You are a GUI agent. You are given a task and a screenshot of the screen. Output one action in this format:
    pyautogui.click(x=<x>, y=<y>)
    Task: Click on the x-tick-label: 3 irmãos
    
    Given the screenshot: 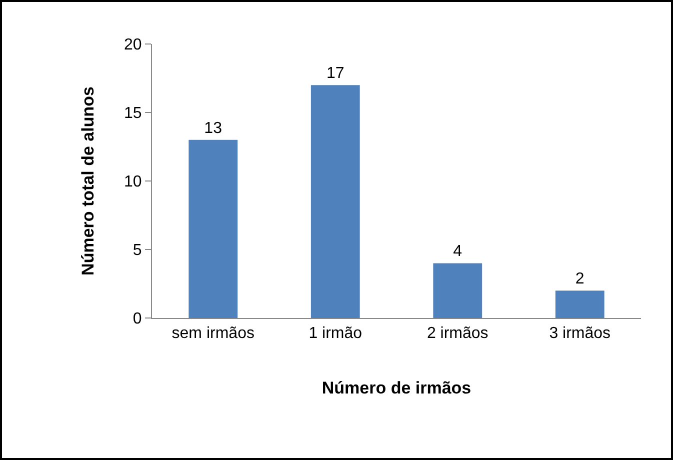 What is the action you would take?
    pyautogui.click(x=580, y=333)
    